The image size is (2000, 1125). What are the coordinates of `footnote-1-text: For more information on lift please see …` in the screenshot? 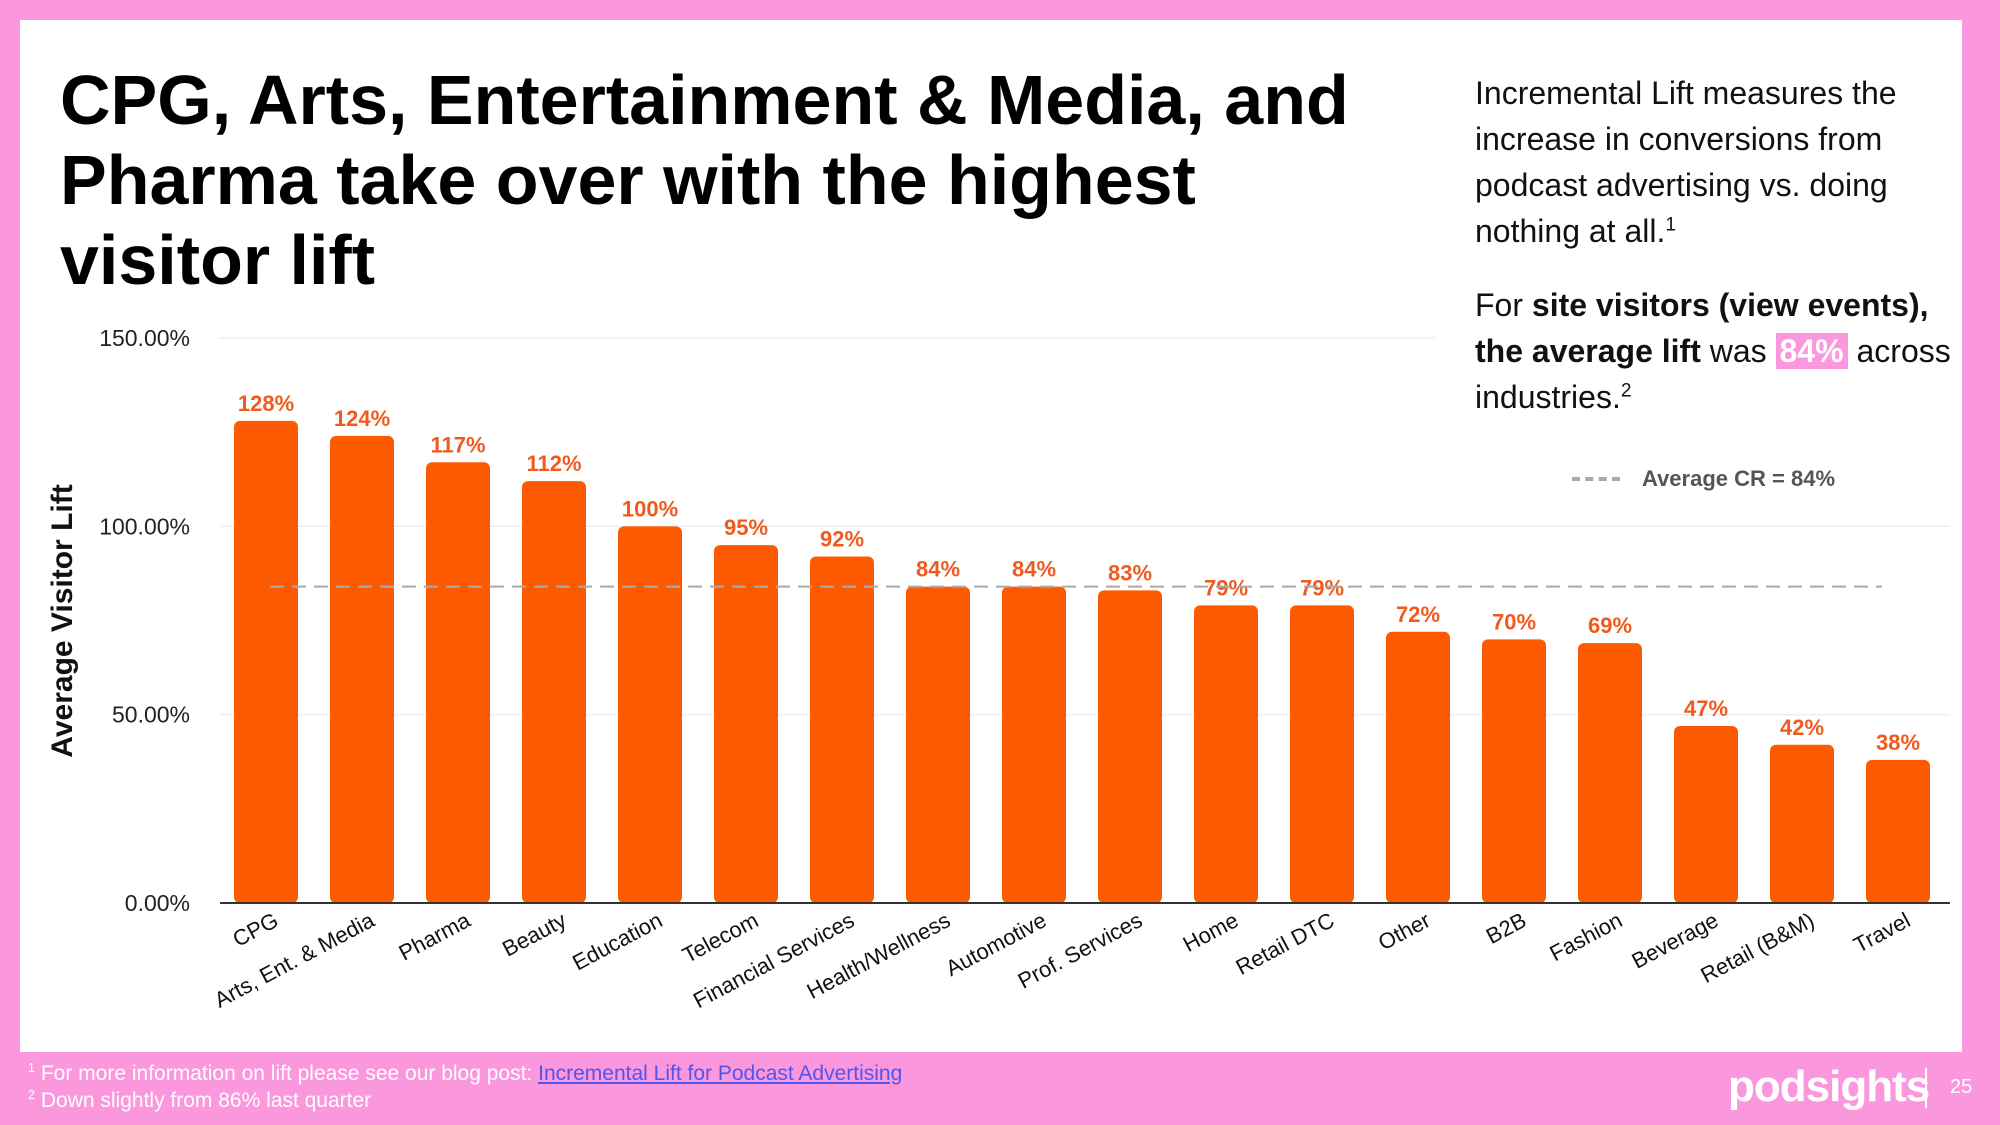 It's located at (287, 1073).